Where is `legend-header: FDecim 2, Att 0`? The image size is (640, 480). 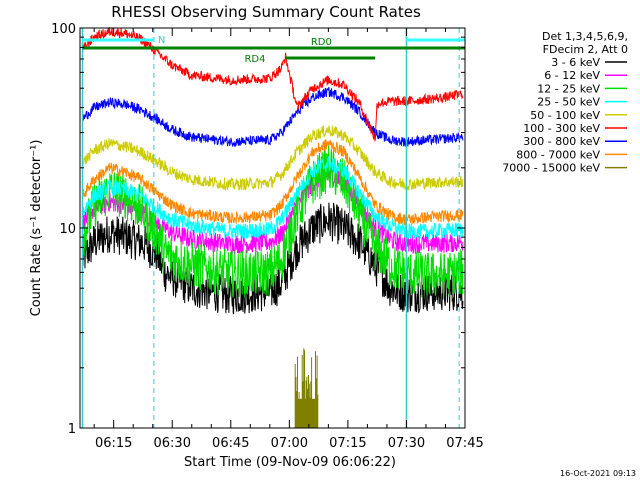
legend-header: FDecim 2, Att 0 is located at coordinates (585, 49).